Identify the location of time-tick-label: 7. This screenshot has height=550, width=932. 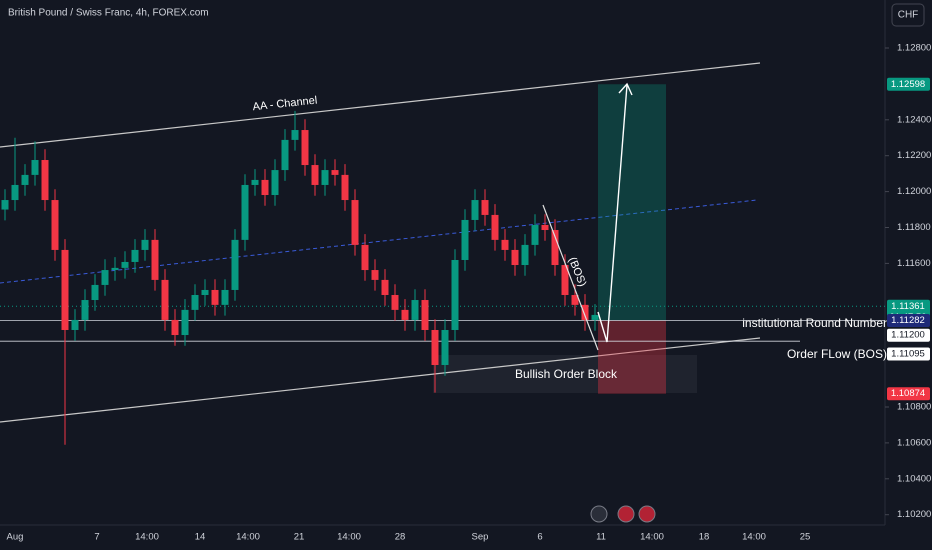
(96, 537).